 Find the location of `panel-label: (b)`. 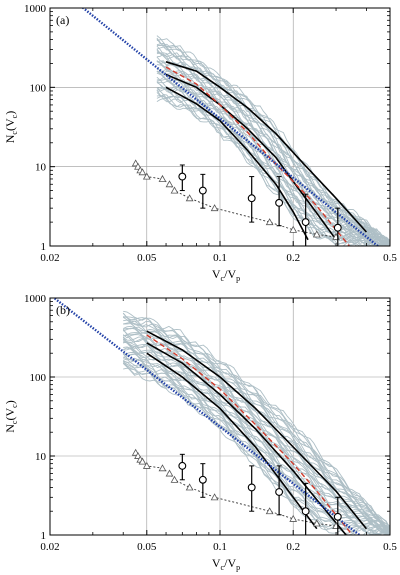

panel-label: (b) is located at coordinates (63, 310).